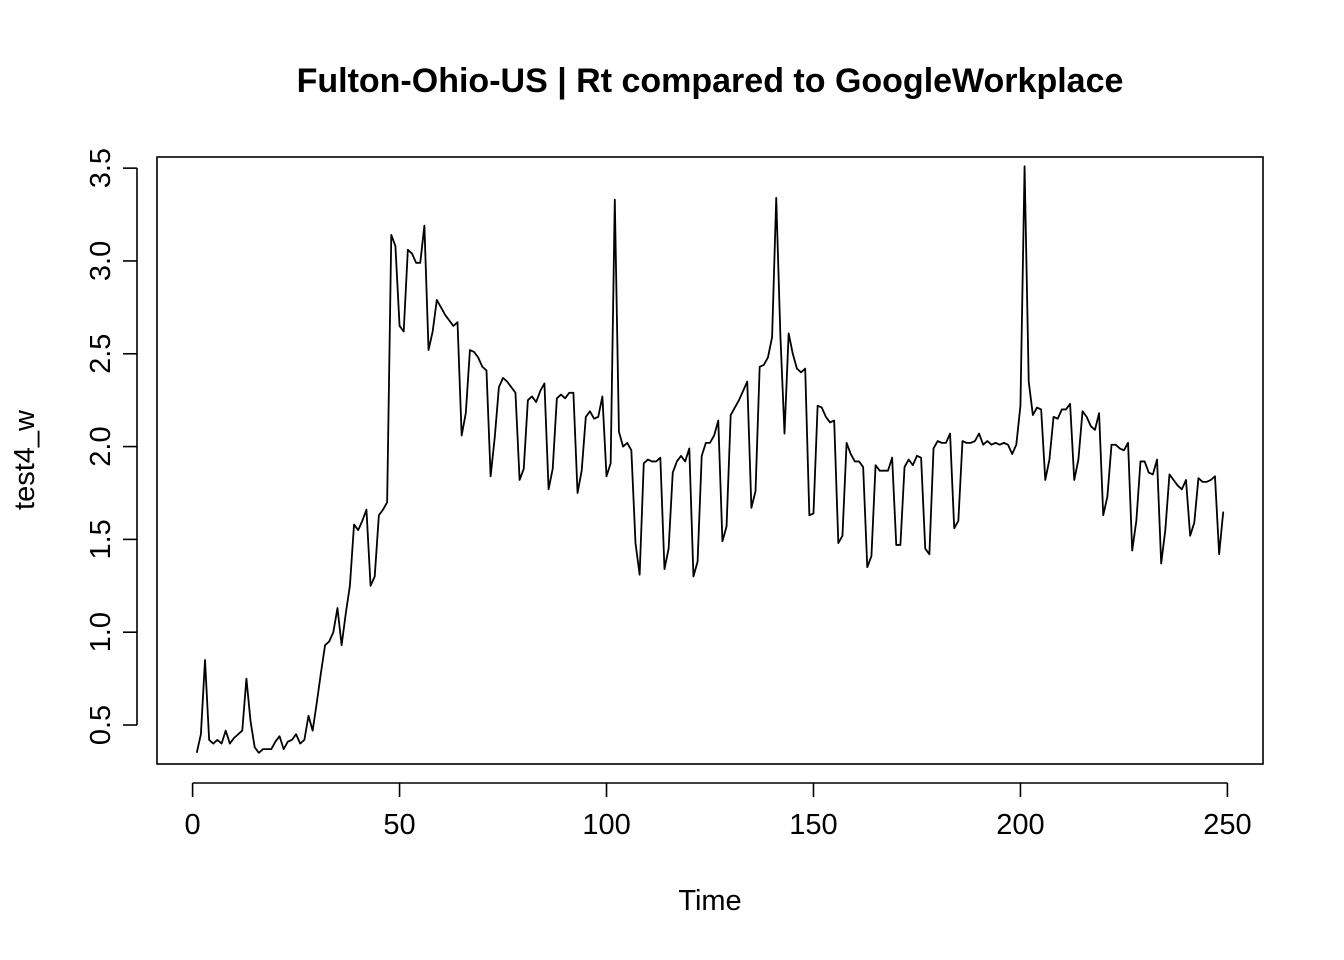 This screenshot has width=1344, height=960. I want to click on y-tick-label: 0.5, so click(101, 725).